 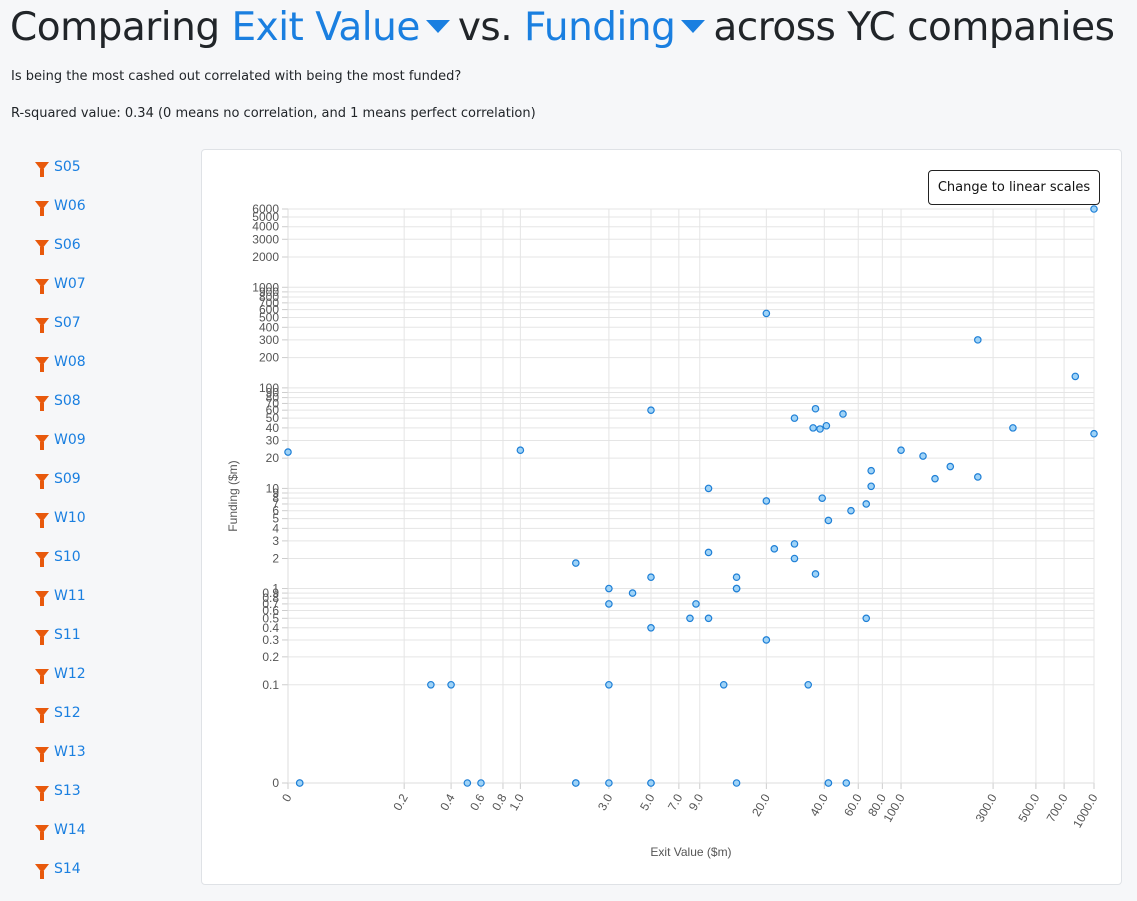 I want to click on batch-filter-s13: S13, so click(x=60, y=799).